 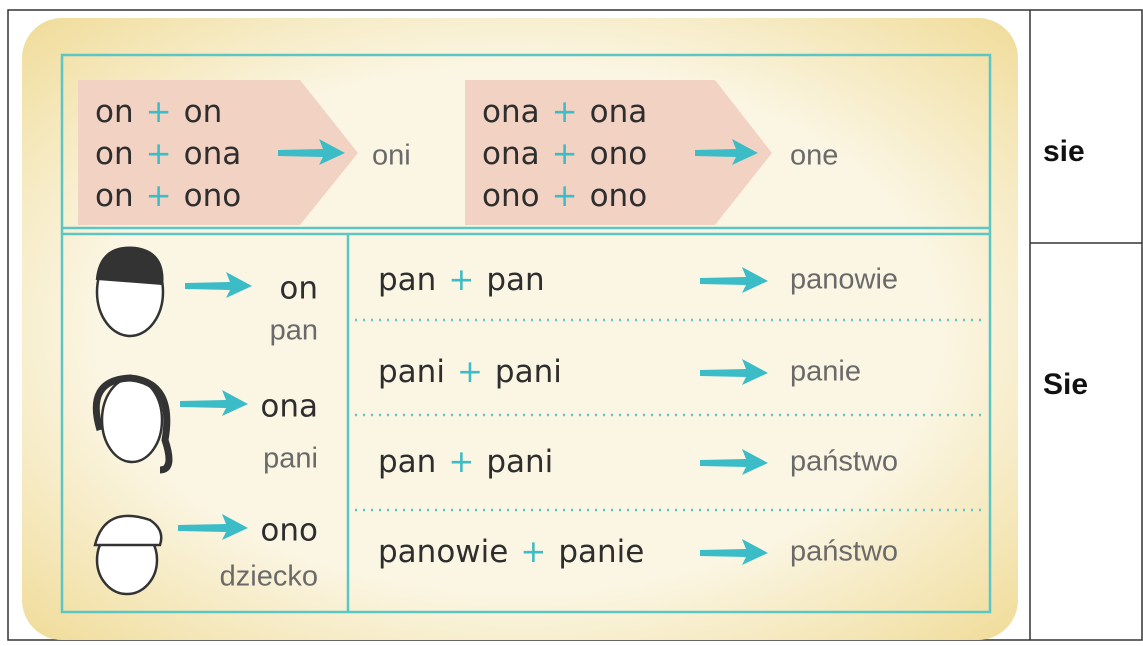 I want to click on noun: pan, so click(x=294, y=331).